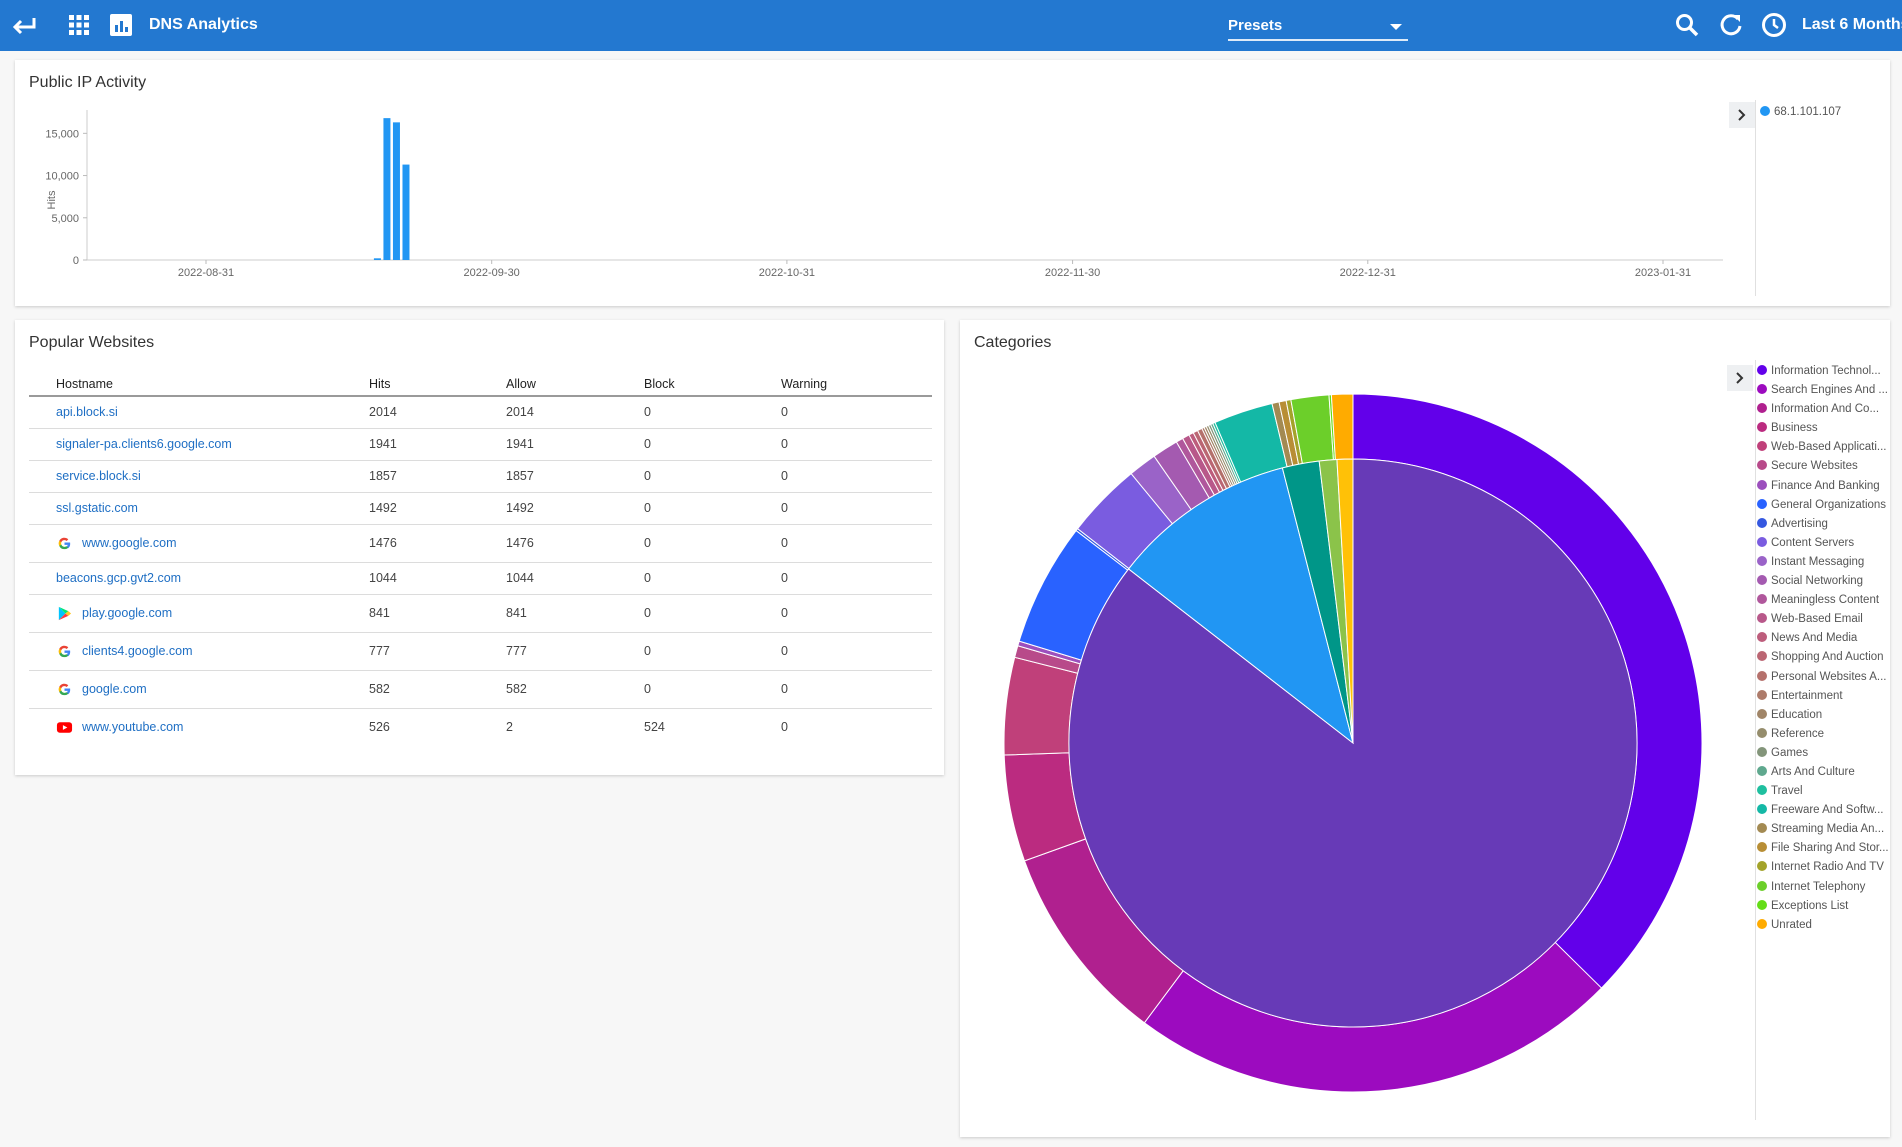 This screenshot has width=1902, height=1147. Describe the element at coordinates (712, 508) in the screenshot. I see `block-cell: 0` at that location.